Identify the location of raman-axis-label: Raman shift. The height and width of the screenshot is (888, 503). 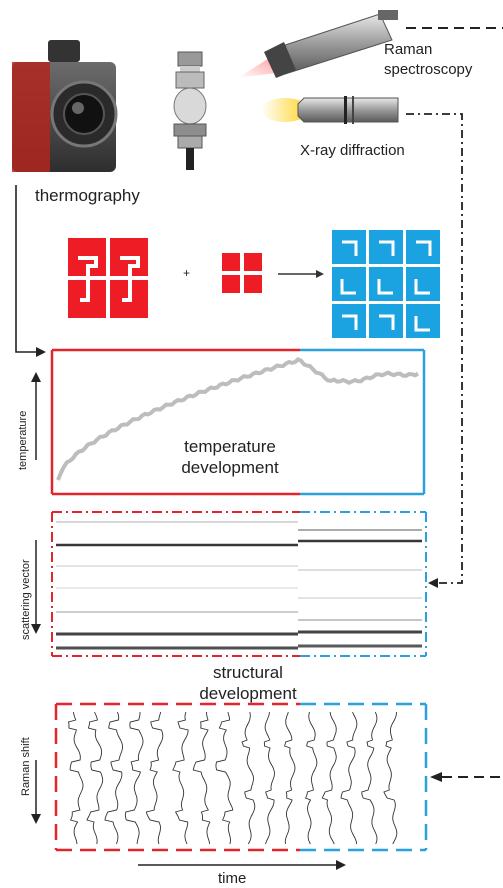
(26, 766).